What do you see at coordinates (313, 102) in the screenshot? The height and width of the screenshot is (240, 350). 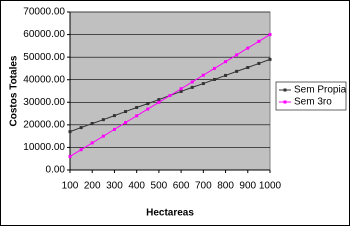 I see `legend-label: Sem 3ro` at bounding box center [313, 102].